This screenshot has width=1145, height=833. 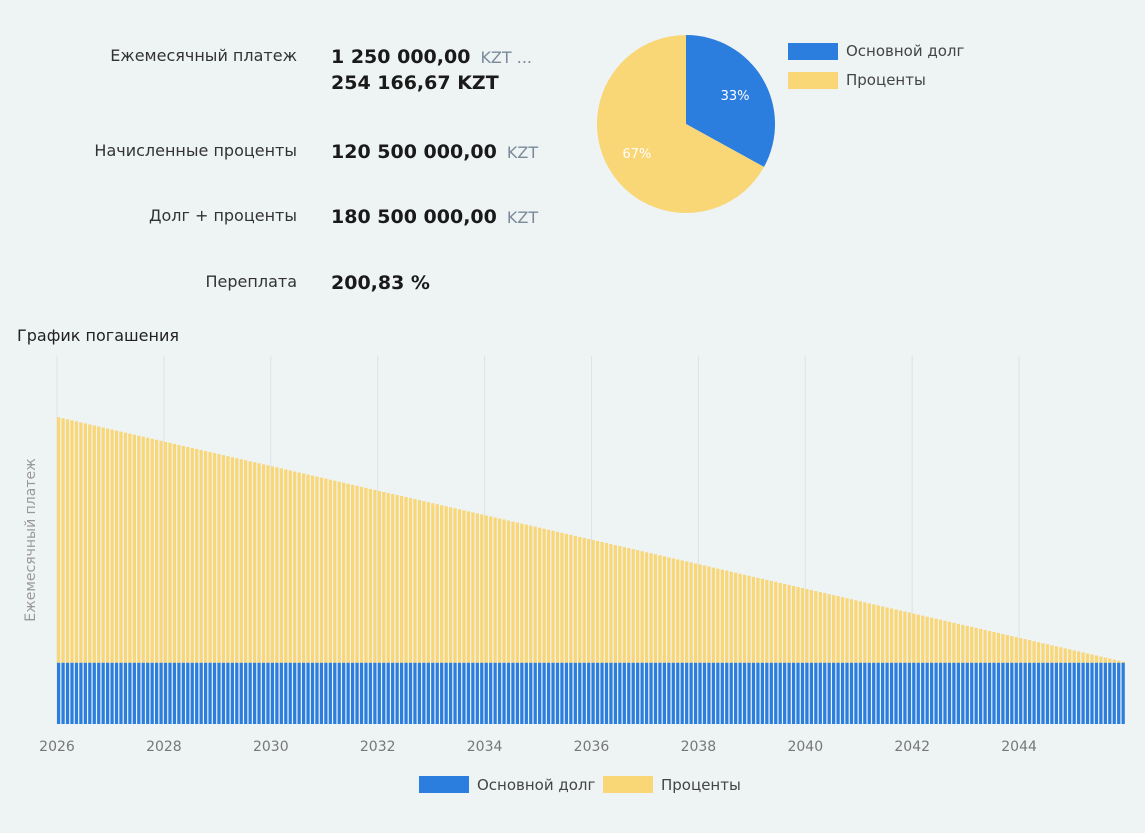 I want to click on monthly-payment-label: Ежемесячный платеж, so click(x=203, y=55).